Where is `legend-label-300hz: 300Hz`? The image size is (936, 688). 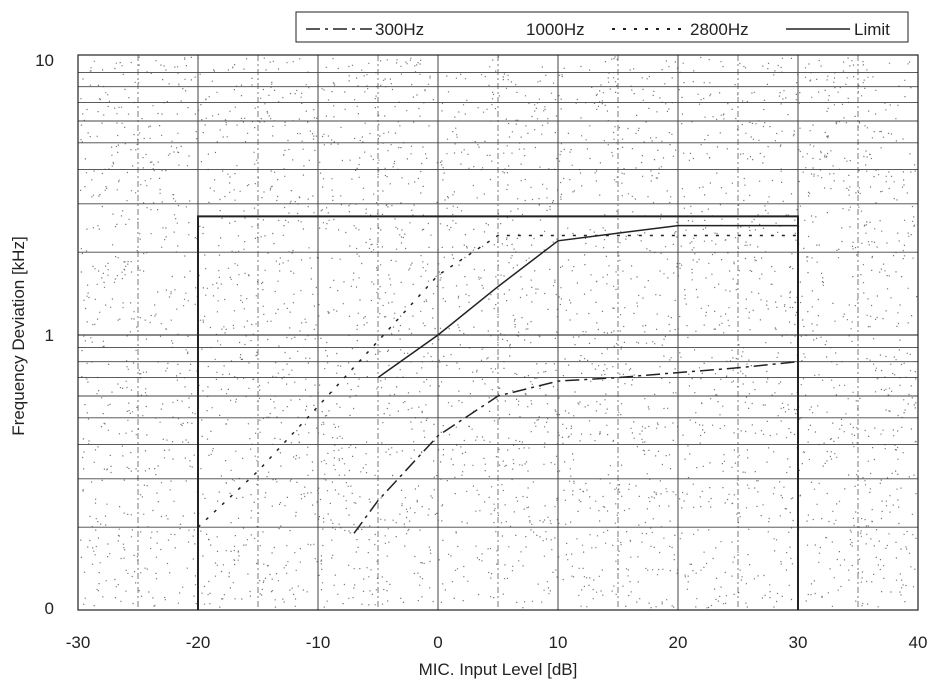 legend-label-300hz: 300Hz is located at coordinates (399, 29).